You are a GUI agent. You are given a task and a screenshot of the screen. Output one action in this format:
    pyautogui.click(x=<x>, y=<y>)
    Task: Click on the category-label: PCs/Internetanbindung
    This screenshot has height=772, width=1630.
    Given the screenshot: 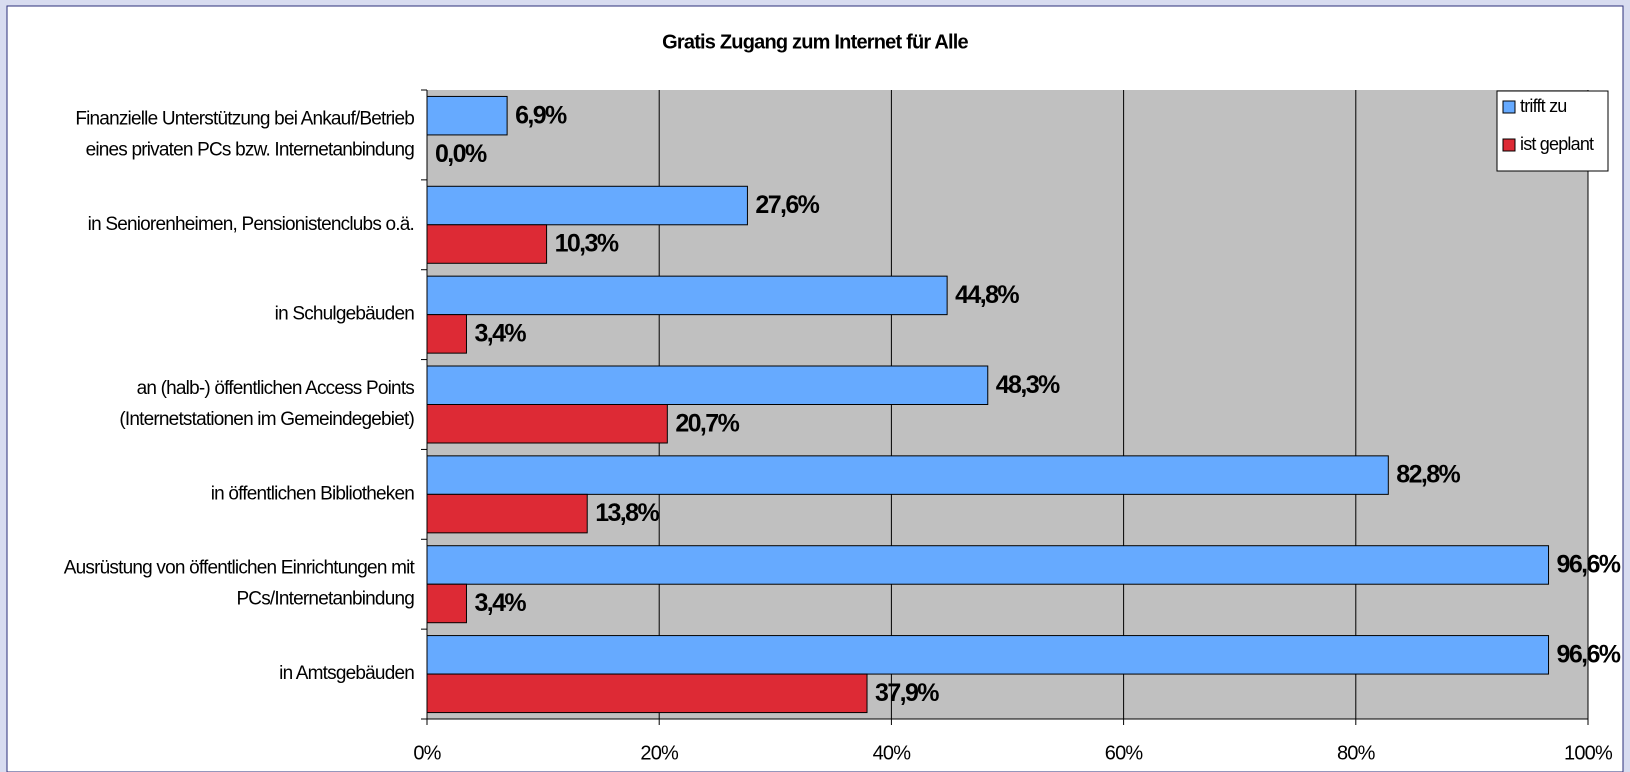 What is the action you would take?
    pyautogui.click(x=325, y=599)
    